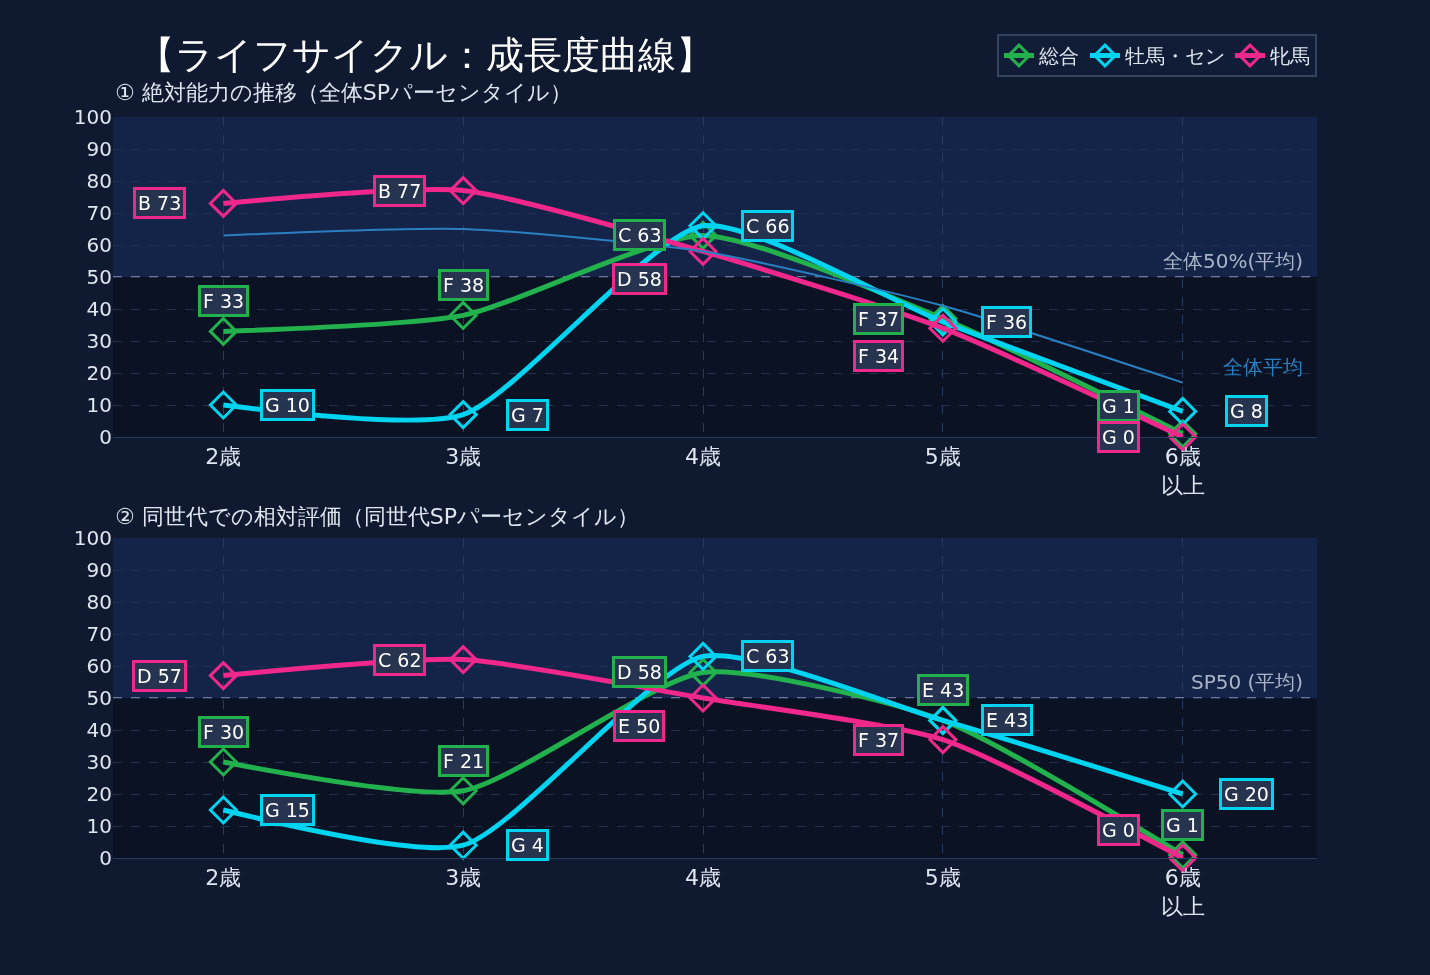 The width and height of the screenshot is (1430, 975). Describe the element at coordinates (1247, 682) in the screenshot. I see `ref-line-label: SP50 (平均)` at that location.